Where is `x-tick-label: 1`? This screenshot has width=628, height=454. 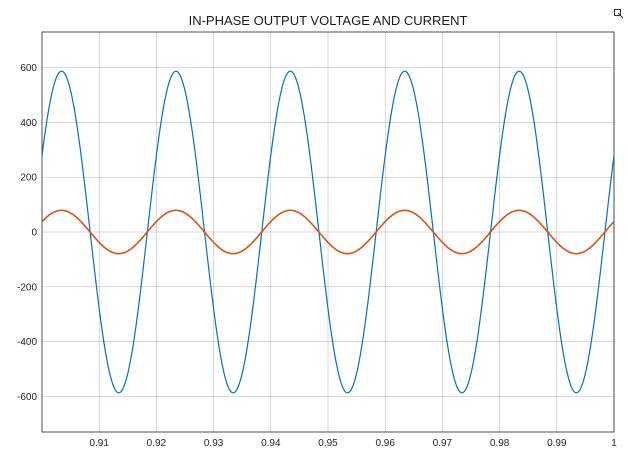
x-tick-label: 1 is located at coordinates (614, 443).